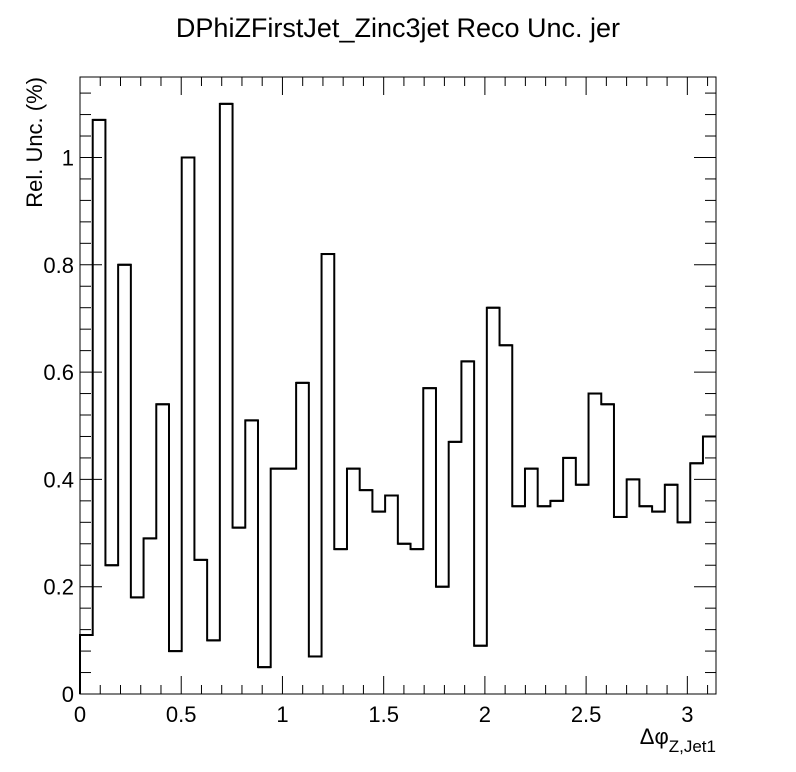 This screenshot has height=772, width=796. I want to click on x-axis-label: ΔφZ,Jet1, so click(678, 740).